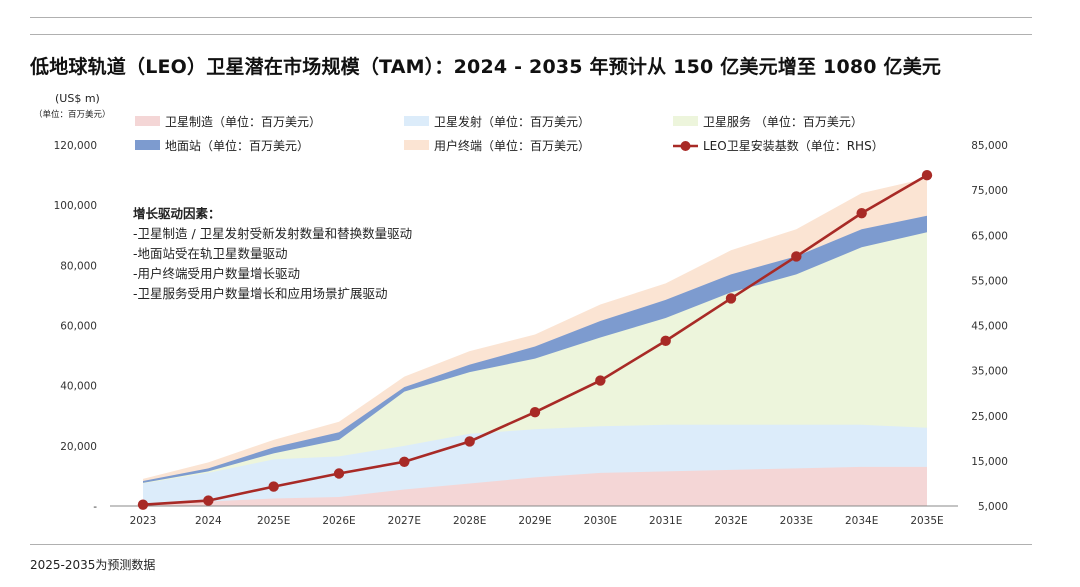 Image resolution: width=1080 pixels, height=587 pixels. What do you see at coordinates (93, 565) in the screenshot?
I see `footnote: 2025-2035为预测数据` at bounding box center [93, 565].